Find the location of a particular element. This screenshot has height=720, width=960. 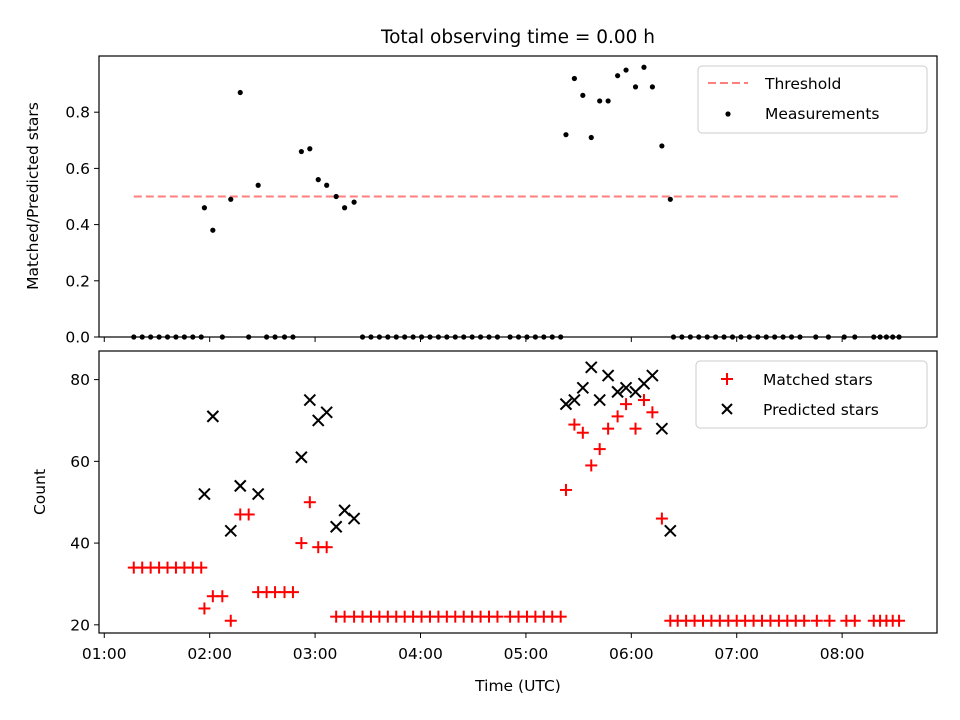

legend-matched-swatch is located at coordinates (727, 379).